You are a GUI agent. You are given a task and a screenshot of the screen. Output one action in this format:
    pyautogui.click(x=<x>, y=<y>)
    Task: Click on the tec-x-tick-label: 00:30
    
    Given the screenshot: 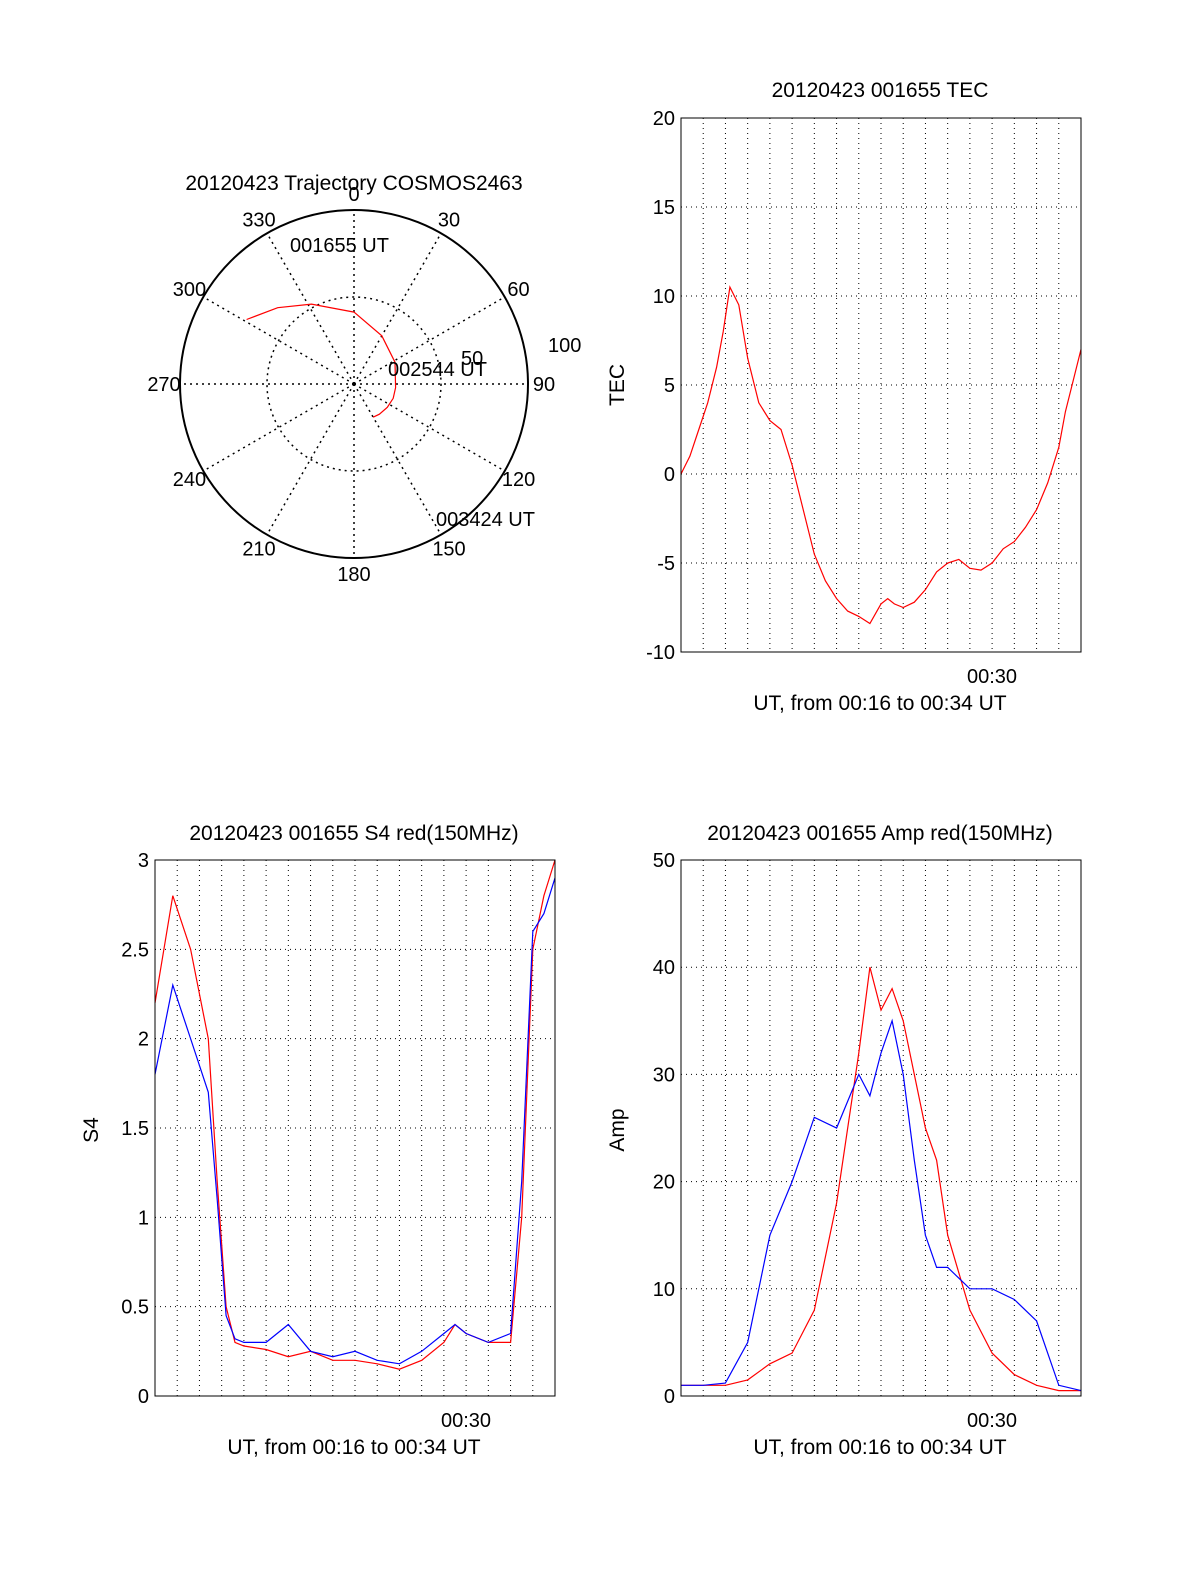 What is the action you would take?
    pyautogui.click(x=992, y=677)
    